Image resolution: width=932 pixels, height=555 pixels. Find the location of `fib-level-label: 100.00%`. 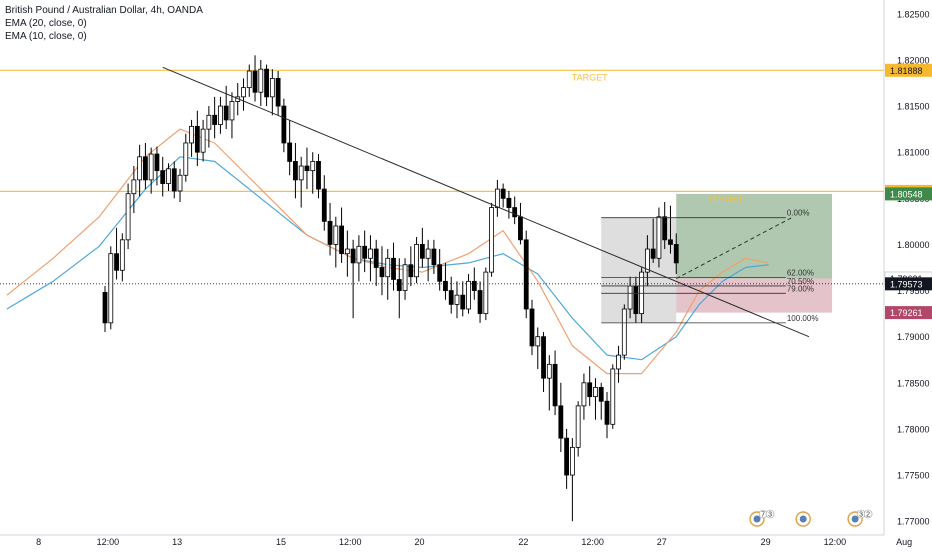

fib-level-label: 100.00% is located at coordinates (803, 318).